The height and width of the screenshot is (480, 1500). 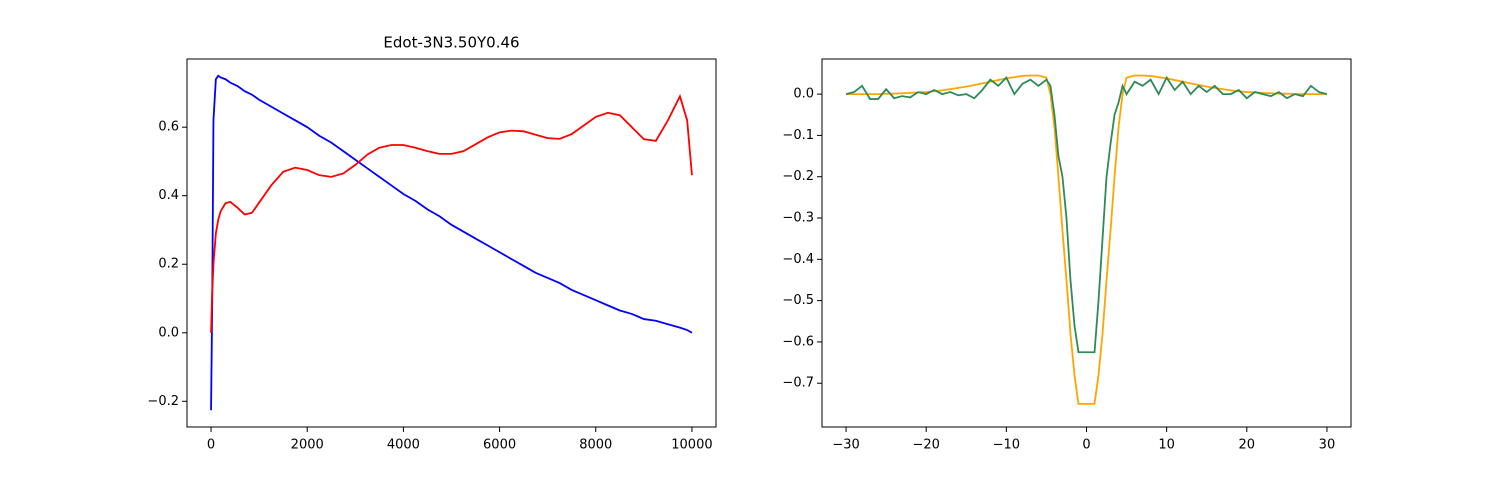 What do you see at coordinates (451, 43) in the screenshot?
I see `chart-title: Edot-3N3.50Y0.46` at bounding box center [451, 43].